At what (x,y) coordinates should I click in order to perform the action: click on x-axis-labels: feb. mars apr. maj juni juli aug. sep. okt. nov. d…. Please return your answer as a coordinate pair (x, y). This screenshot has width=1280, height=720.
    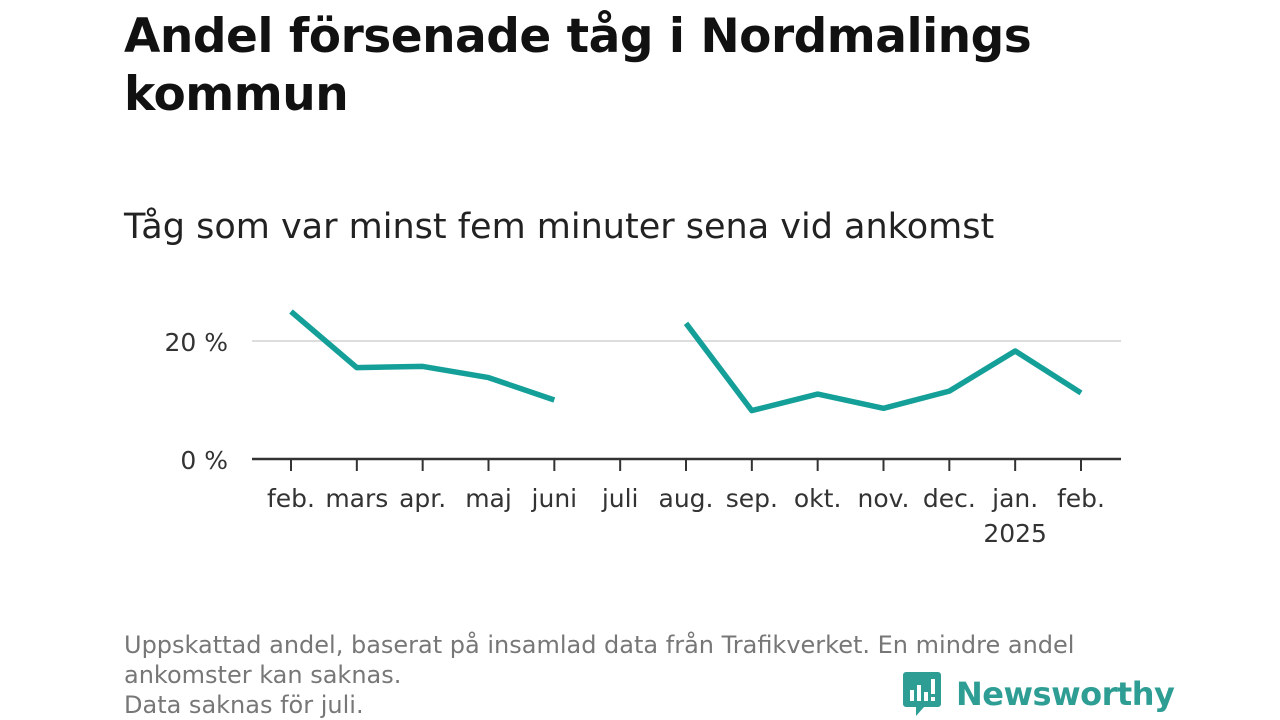
    Looking at the image, I should click on (686, 516).